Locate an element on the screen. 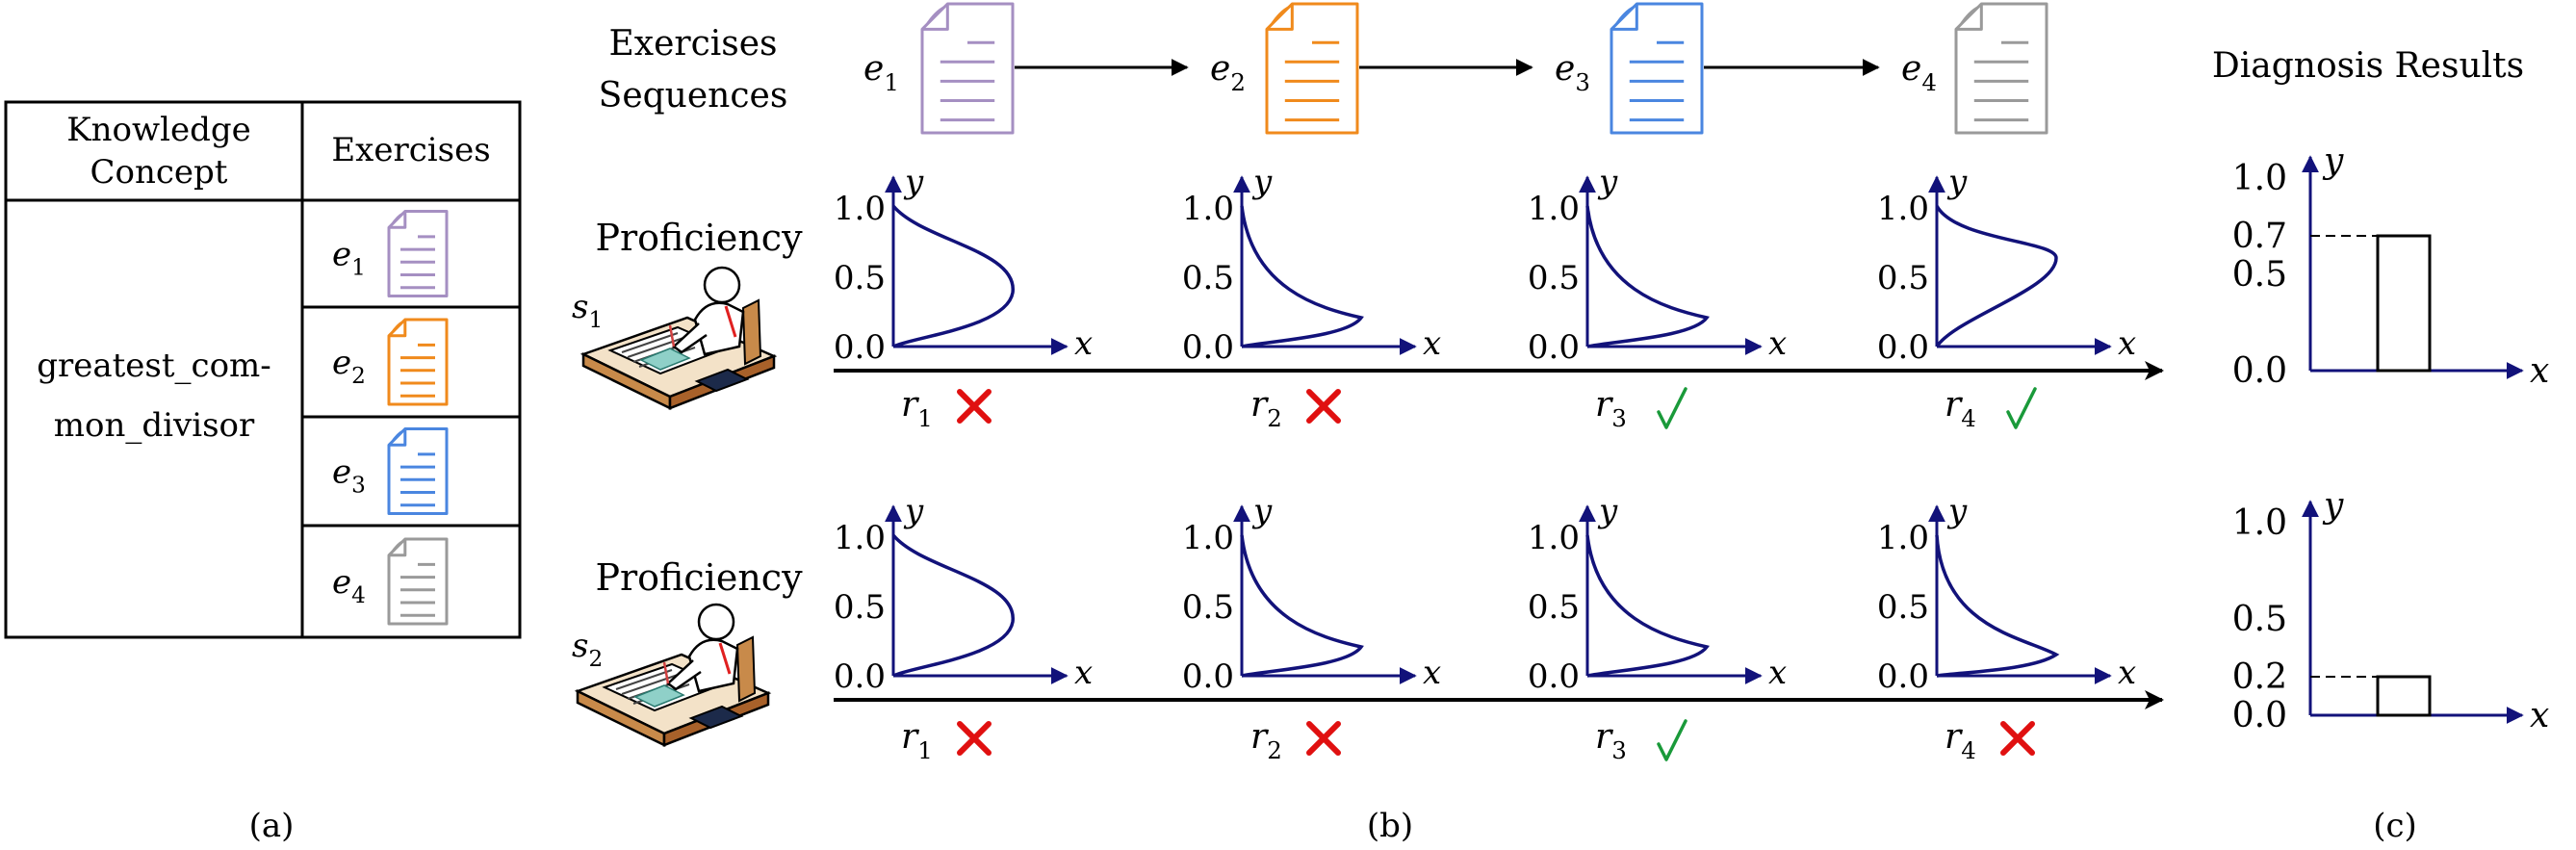 The height and width of the screenshot is (850, 2576). tick-label: 0.7 is located at coordinates (2260, 236).